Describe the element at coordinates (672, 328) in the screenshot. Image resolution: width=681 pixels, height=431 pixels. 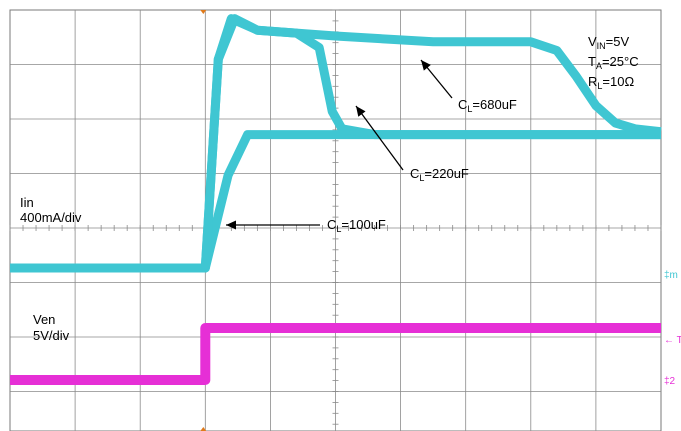
I see `right-markers: ‡m ← T ‡2` at that location.